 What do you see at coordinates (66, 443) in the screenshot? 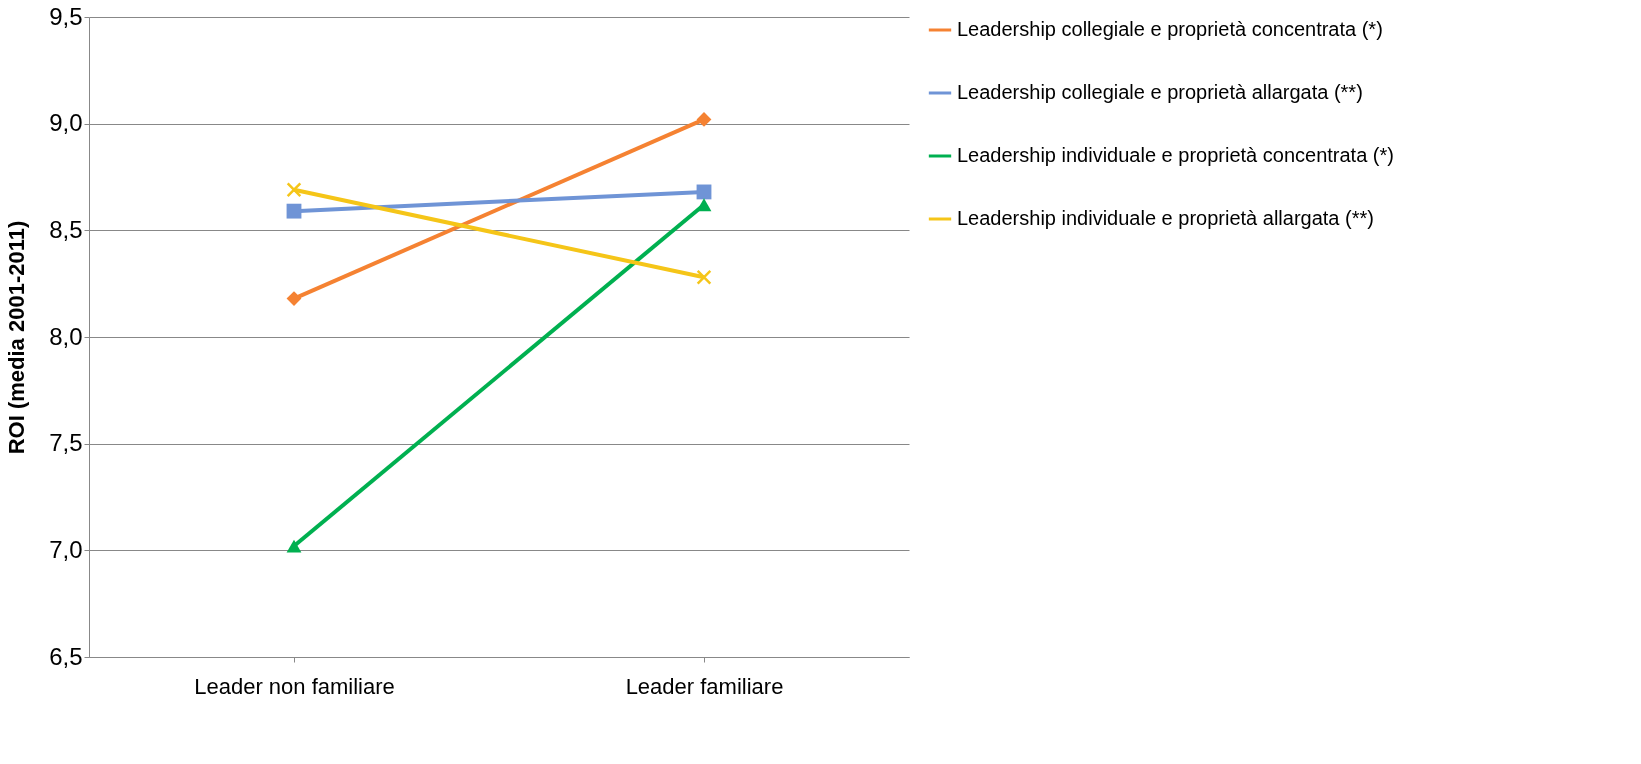
I see `y-tick-label: 7,5` at bounding box center [66, 443].